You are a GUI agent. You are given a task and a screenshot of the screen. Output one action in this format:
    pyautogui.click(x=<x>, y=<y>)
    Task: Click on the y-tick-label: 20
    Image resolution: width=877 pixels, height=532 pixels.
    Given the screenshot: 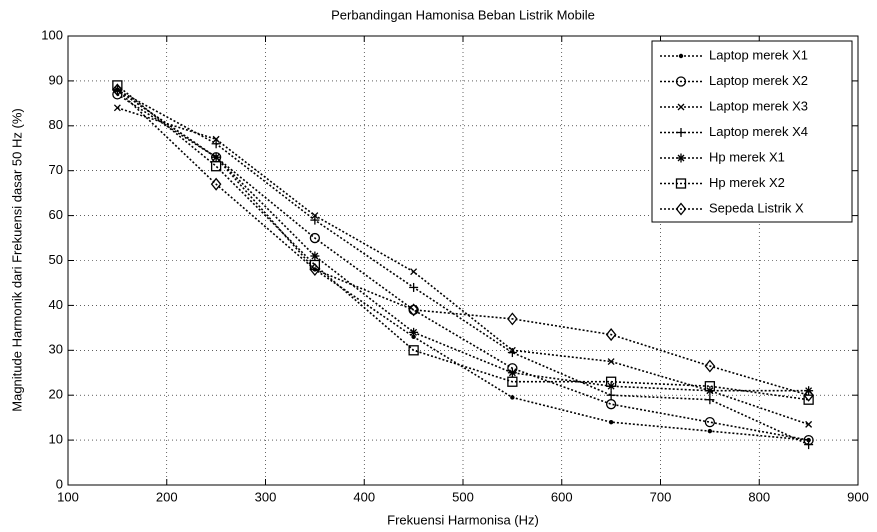 What is the action you would take?
    pyautogui.click(x=56, y=394)
    